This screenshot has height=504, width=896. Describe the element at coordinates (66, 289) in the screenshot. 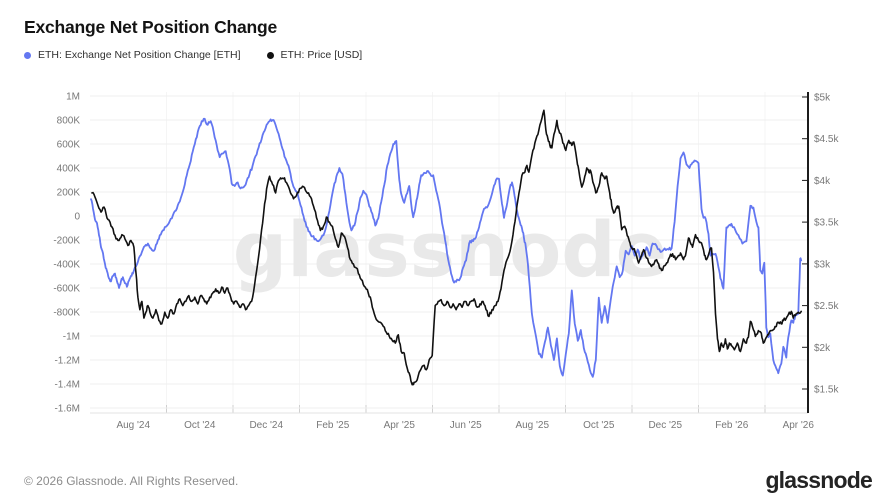

I see `y-axis-left-label: -600K` at that location.